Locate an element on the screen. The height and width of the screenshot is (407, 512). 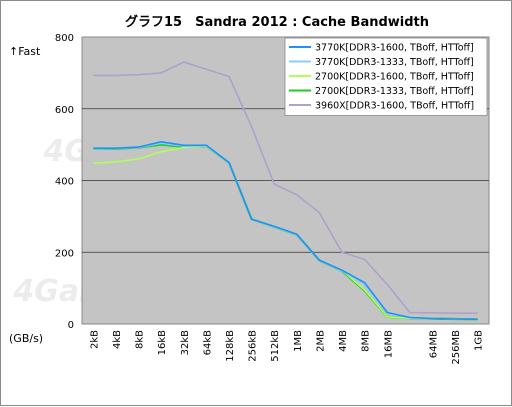
x-tick-label: 4kB is located at coordinates (117, 339).